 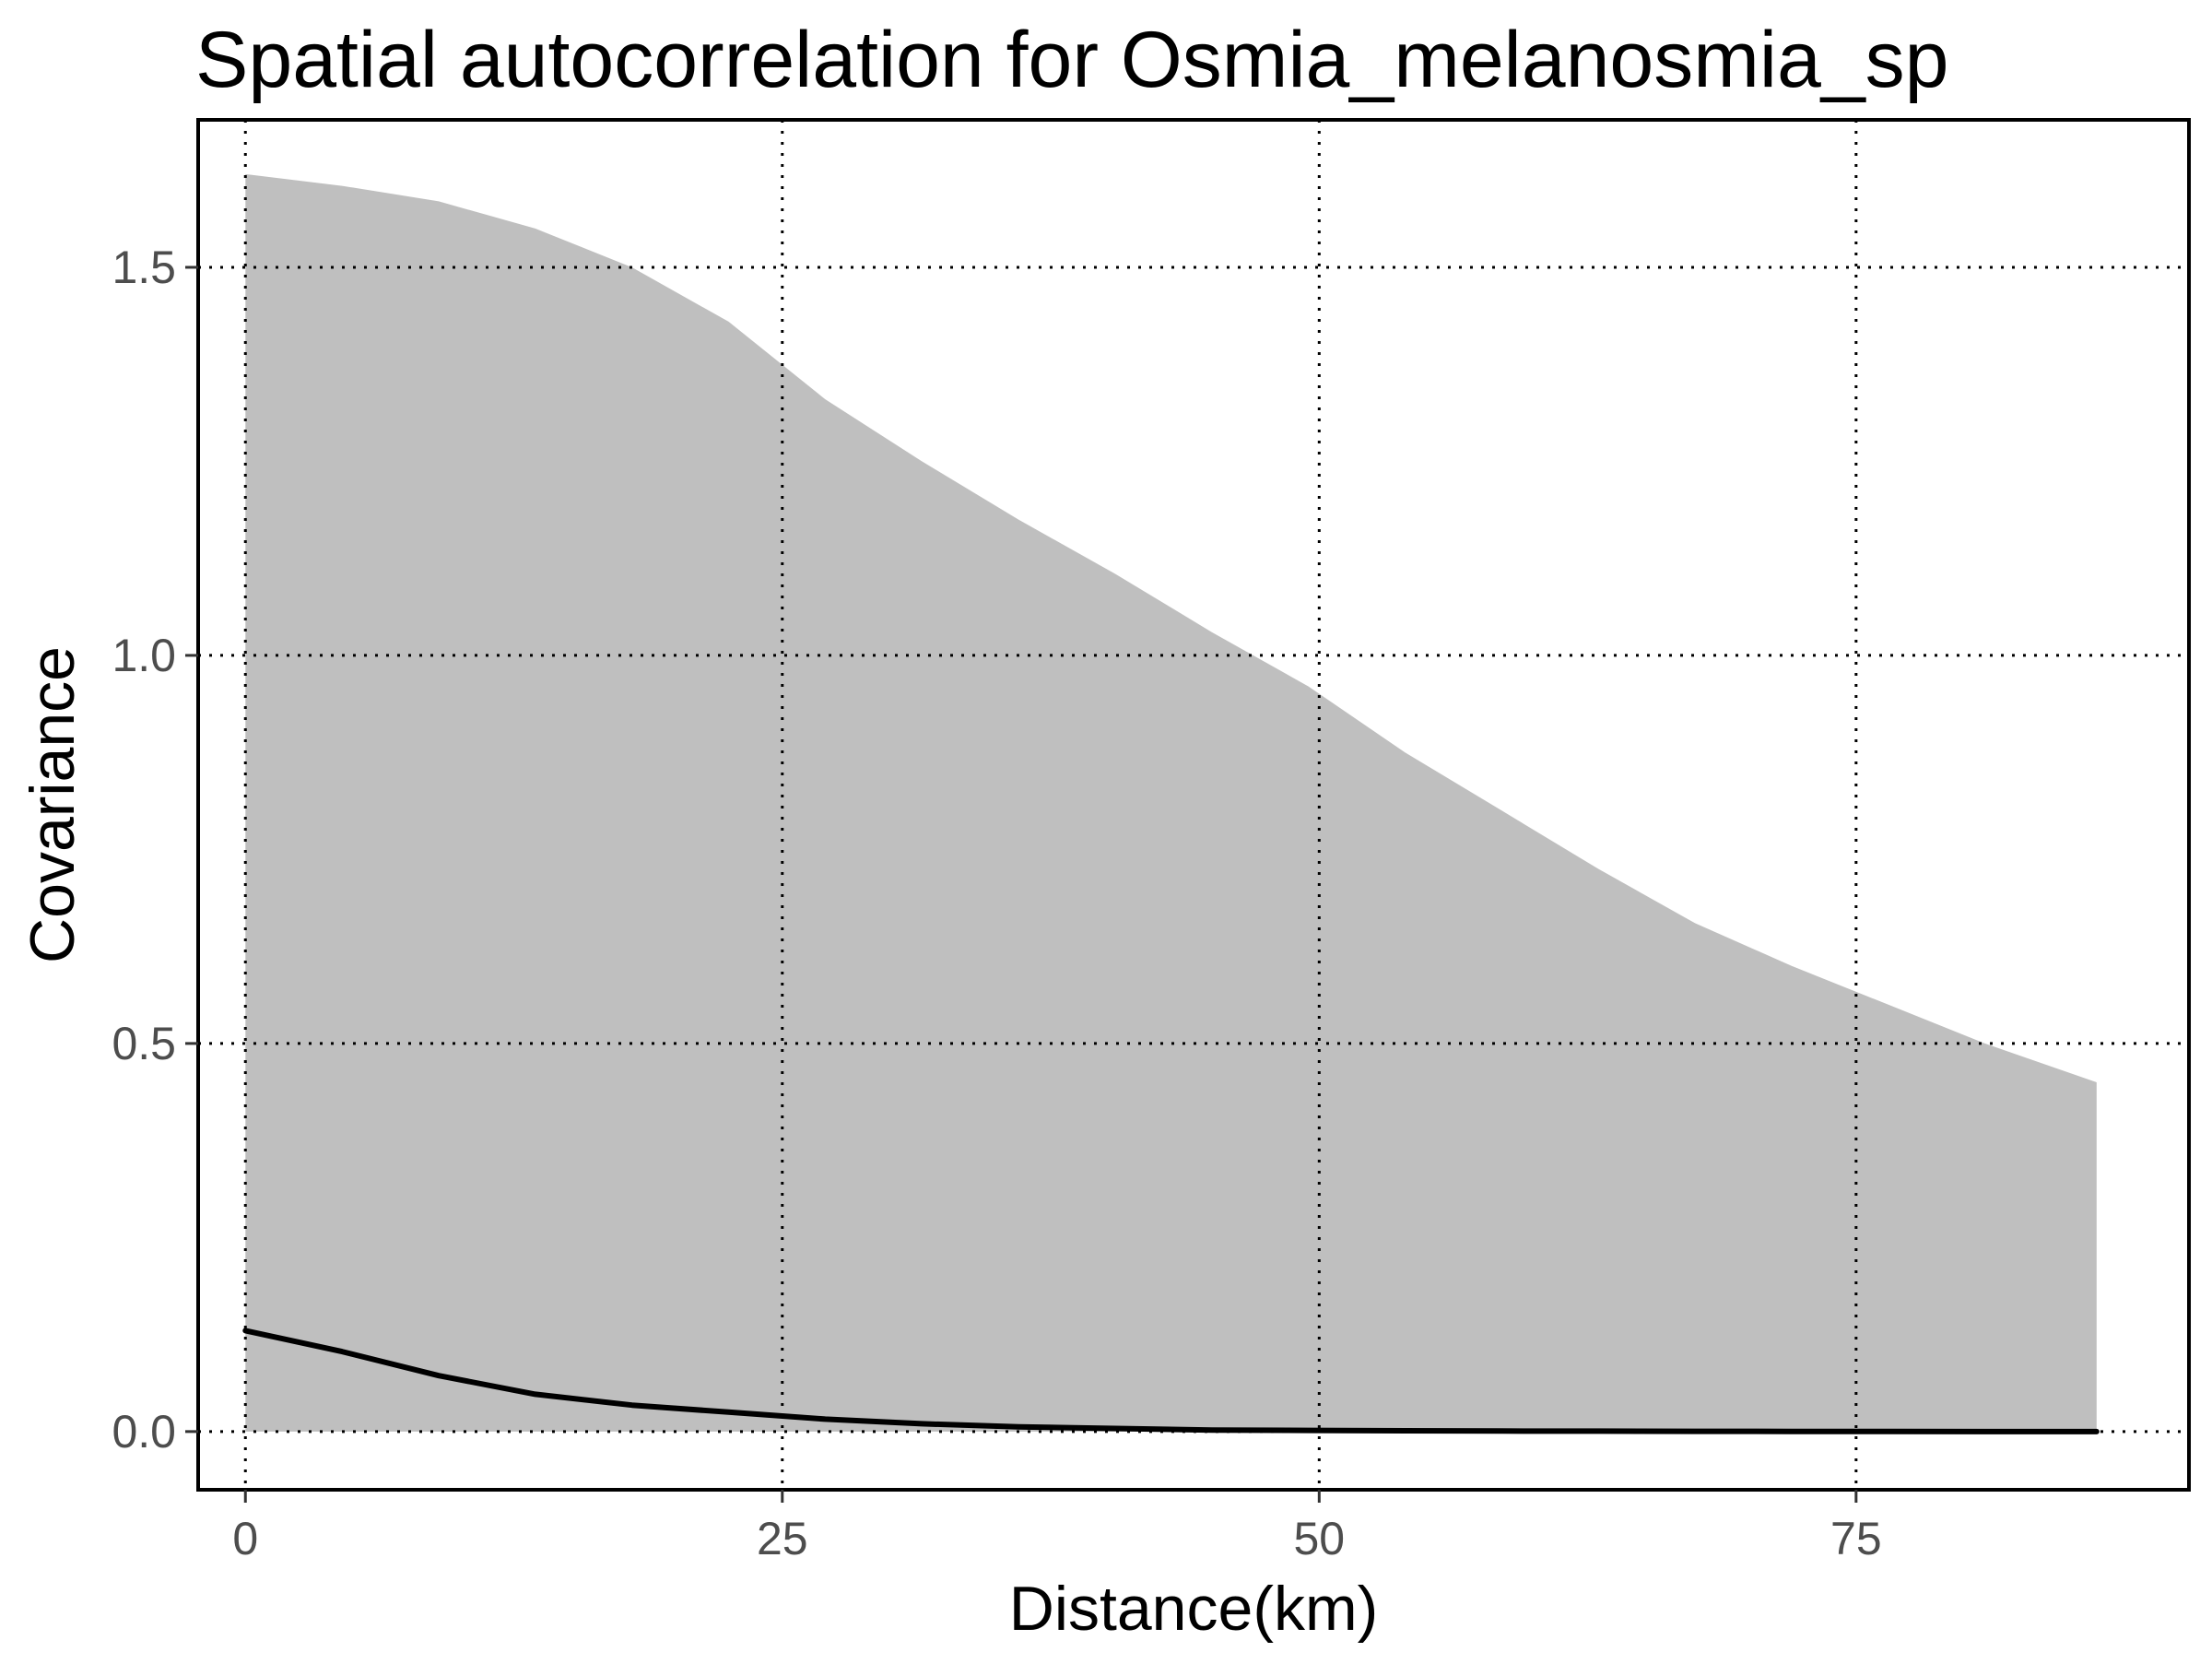 What do you see at coordinates (144, 655) in the screenshot?
I see `y-tick-label: 1.0` at bounding box center [144, 655].